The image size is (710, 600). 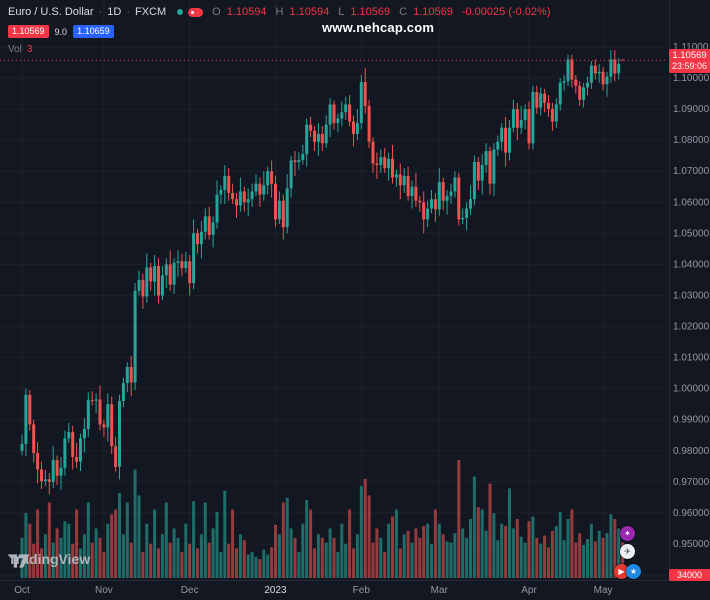 I want to click on price-label-blue: 1.10659, so click(x=93, y=31).